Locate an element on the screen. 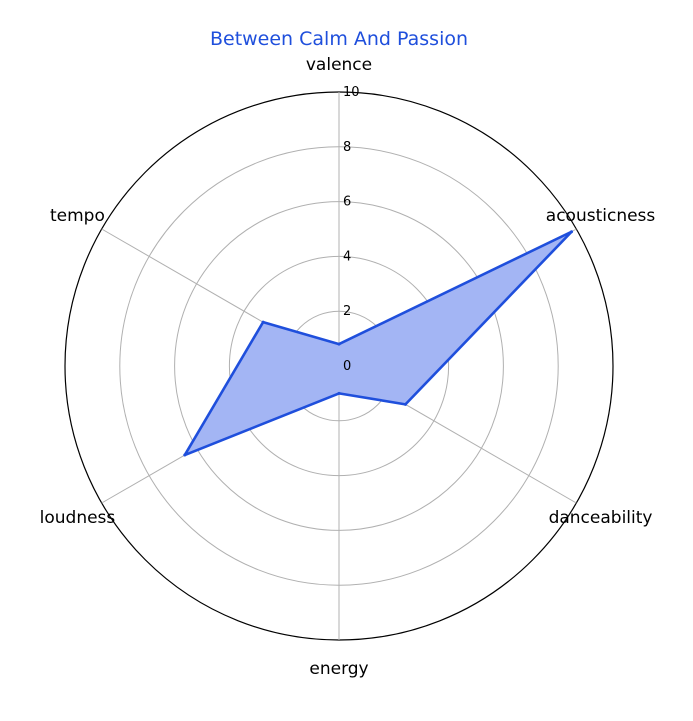 Image resolution: width=693 pixels, height=721 pixels. axis-label-energy: energy is located at coordinates (338, 669).